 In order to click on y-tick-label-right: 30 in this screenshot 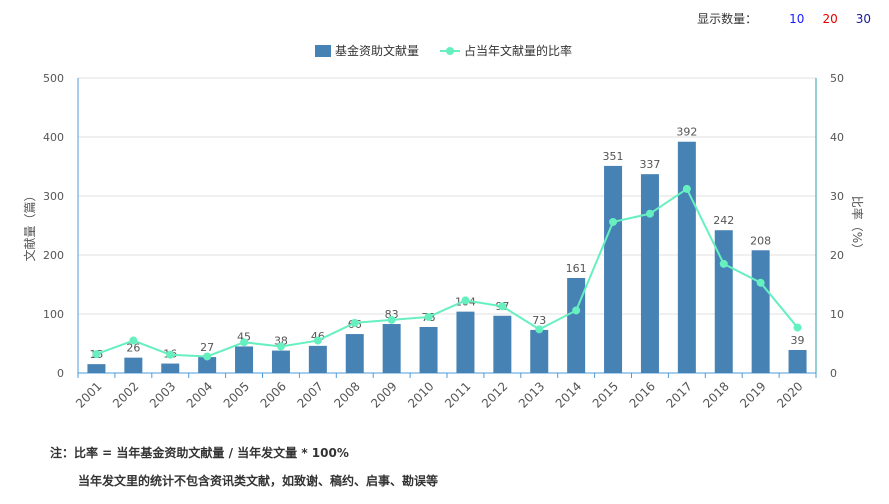, I will do `click(837, 196)`.